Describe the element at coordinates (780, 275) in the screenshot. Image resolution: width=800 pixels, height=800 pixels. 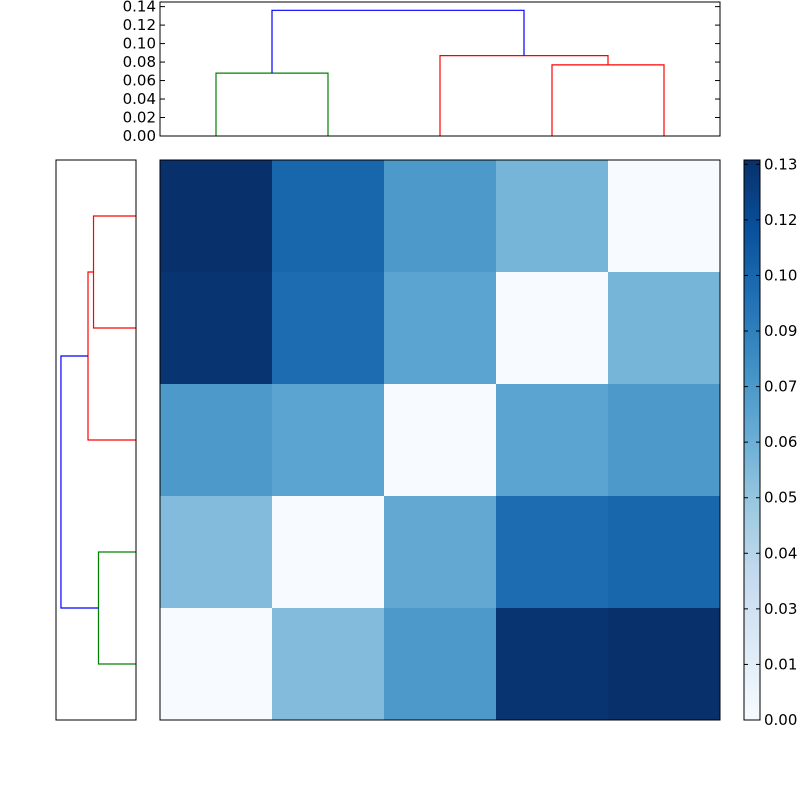
I see `colorbar-tick-label-8: 0.10` at that location.